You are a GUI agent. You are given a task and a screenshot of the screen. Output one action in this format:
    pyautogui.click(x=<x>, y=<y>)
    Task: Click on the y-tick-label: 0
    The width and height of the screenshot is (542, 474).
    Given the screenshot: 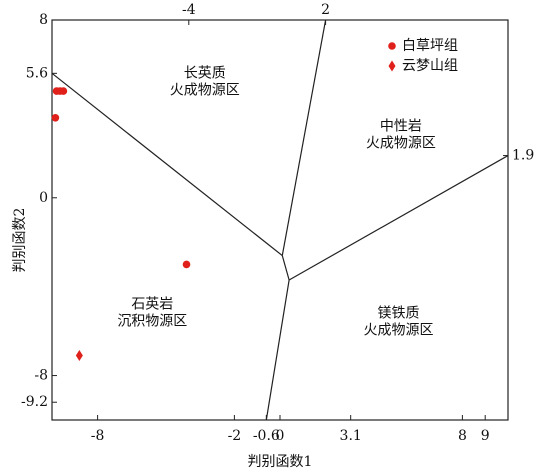 What is the action you would take?
    pyautogui.click(x=43, y=198)
    